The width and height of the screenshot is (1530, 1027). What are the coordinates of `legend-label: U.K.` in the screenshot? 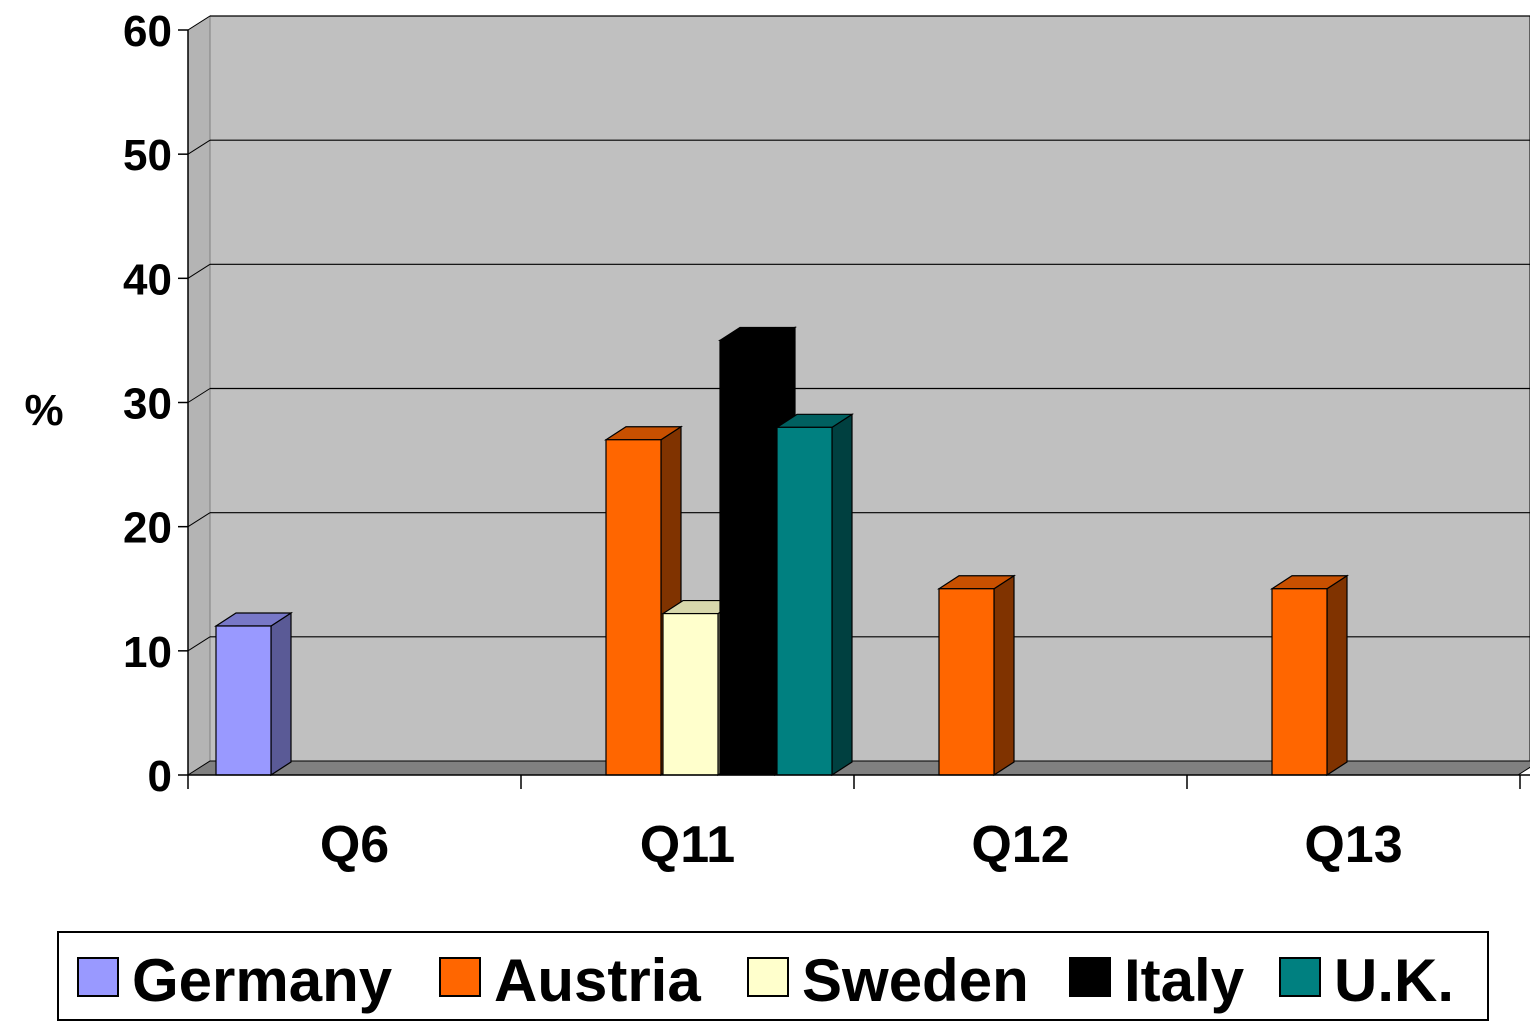 It's located at (1394, 980).